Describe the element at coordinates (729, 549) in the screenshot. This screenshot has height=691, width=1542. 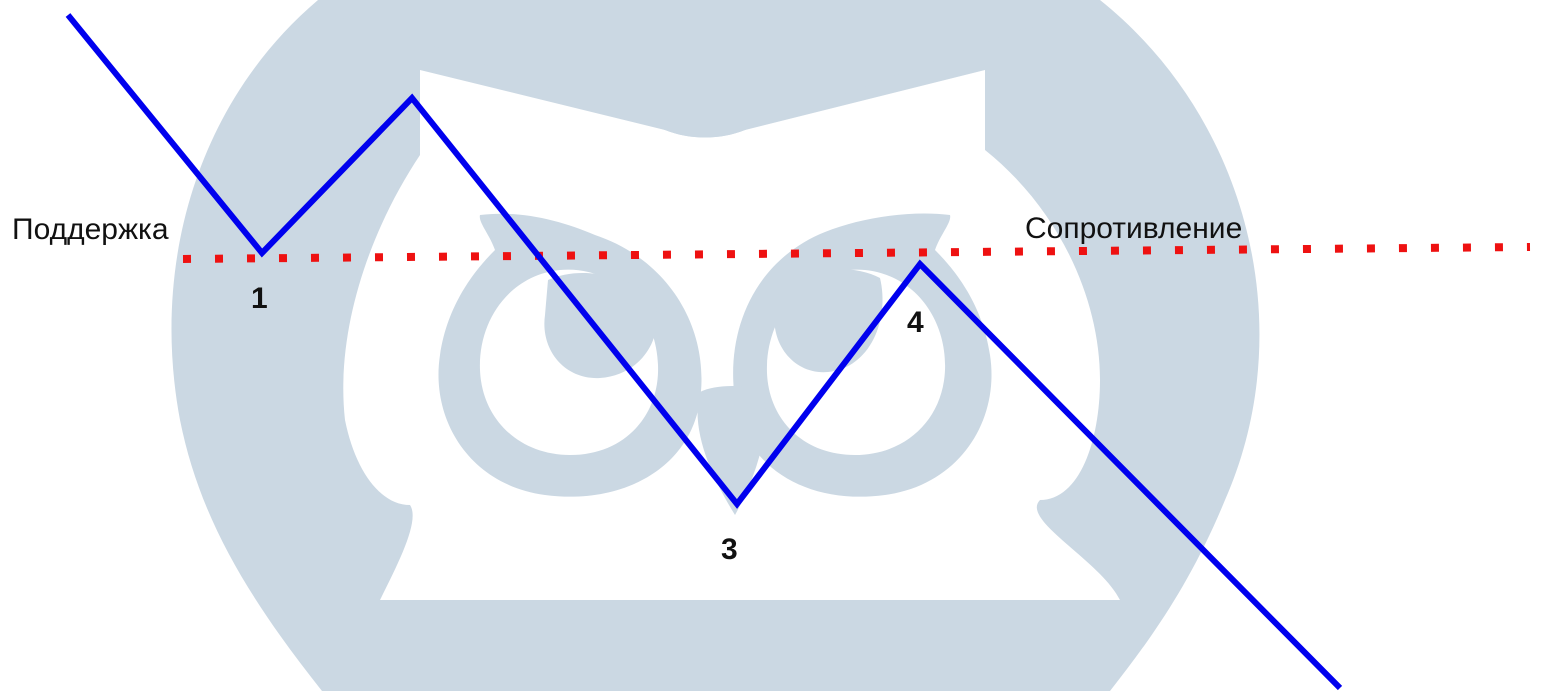
I see `point-label-3: 3` at that location.